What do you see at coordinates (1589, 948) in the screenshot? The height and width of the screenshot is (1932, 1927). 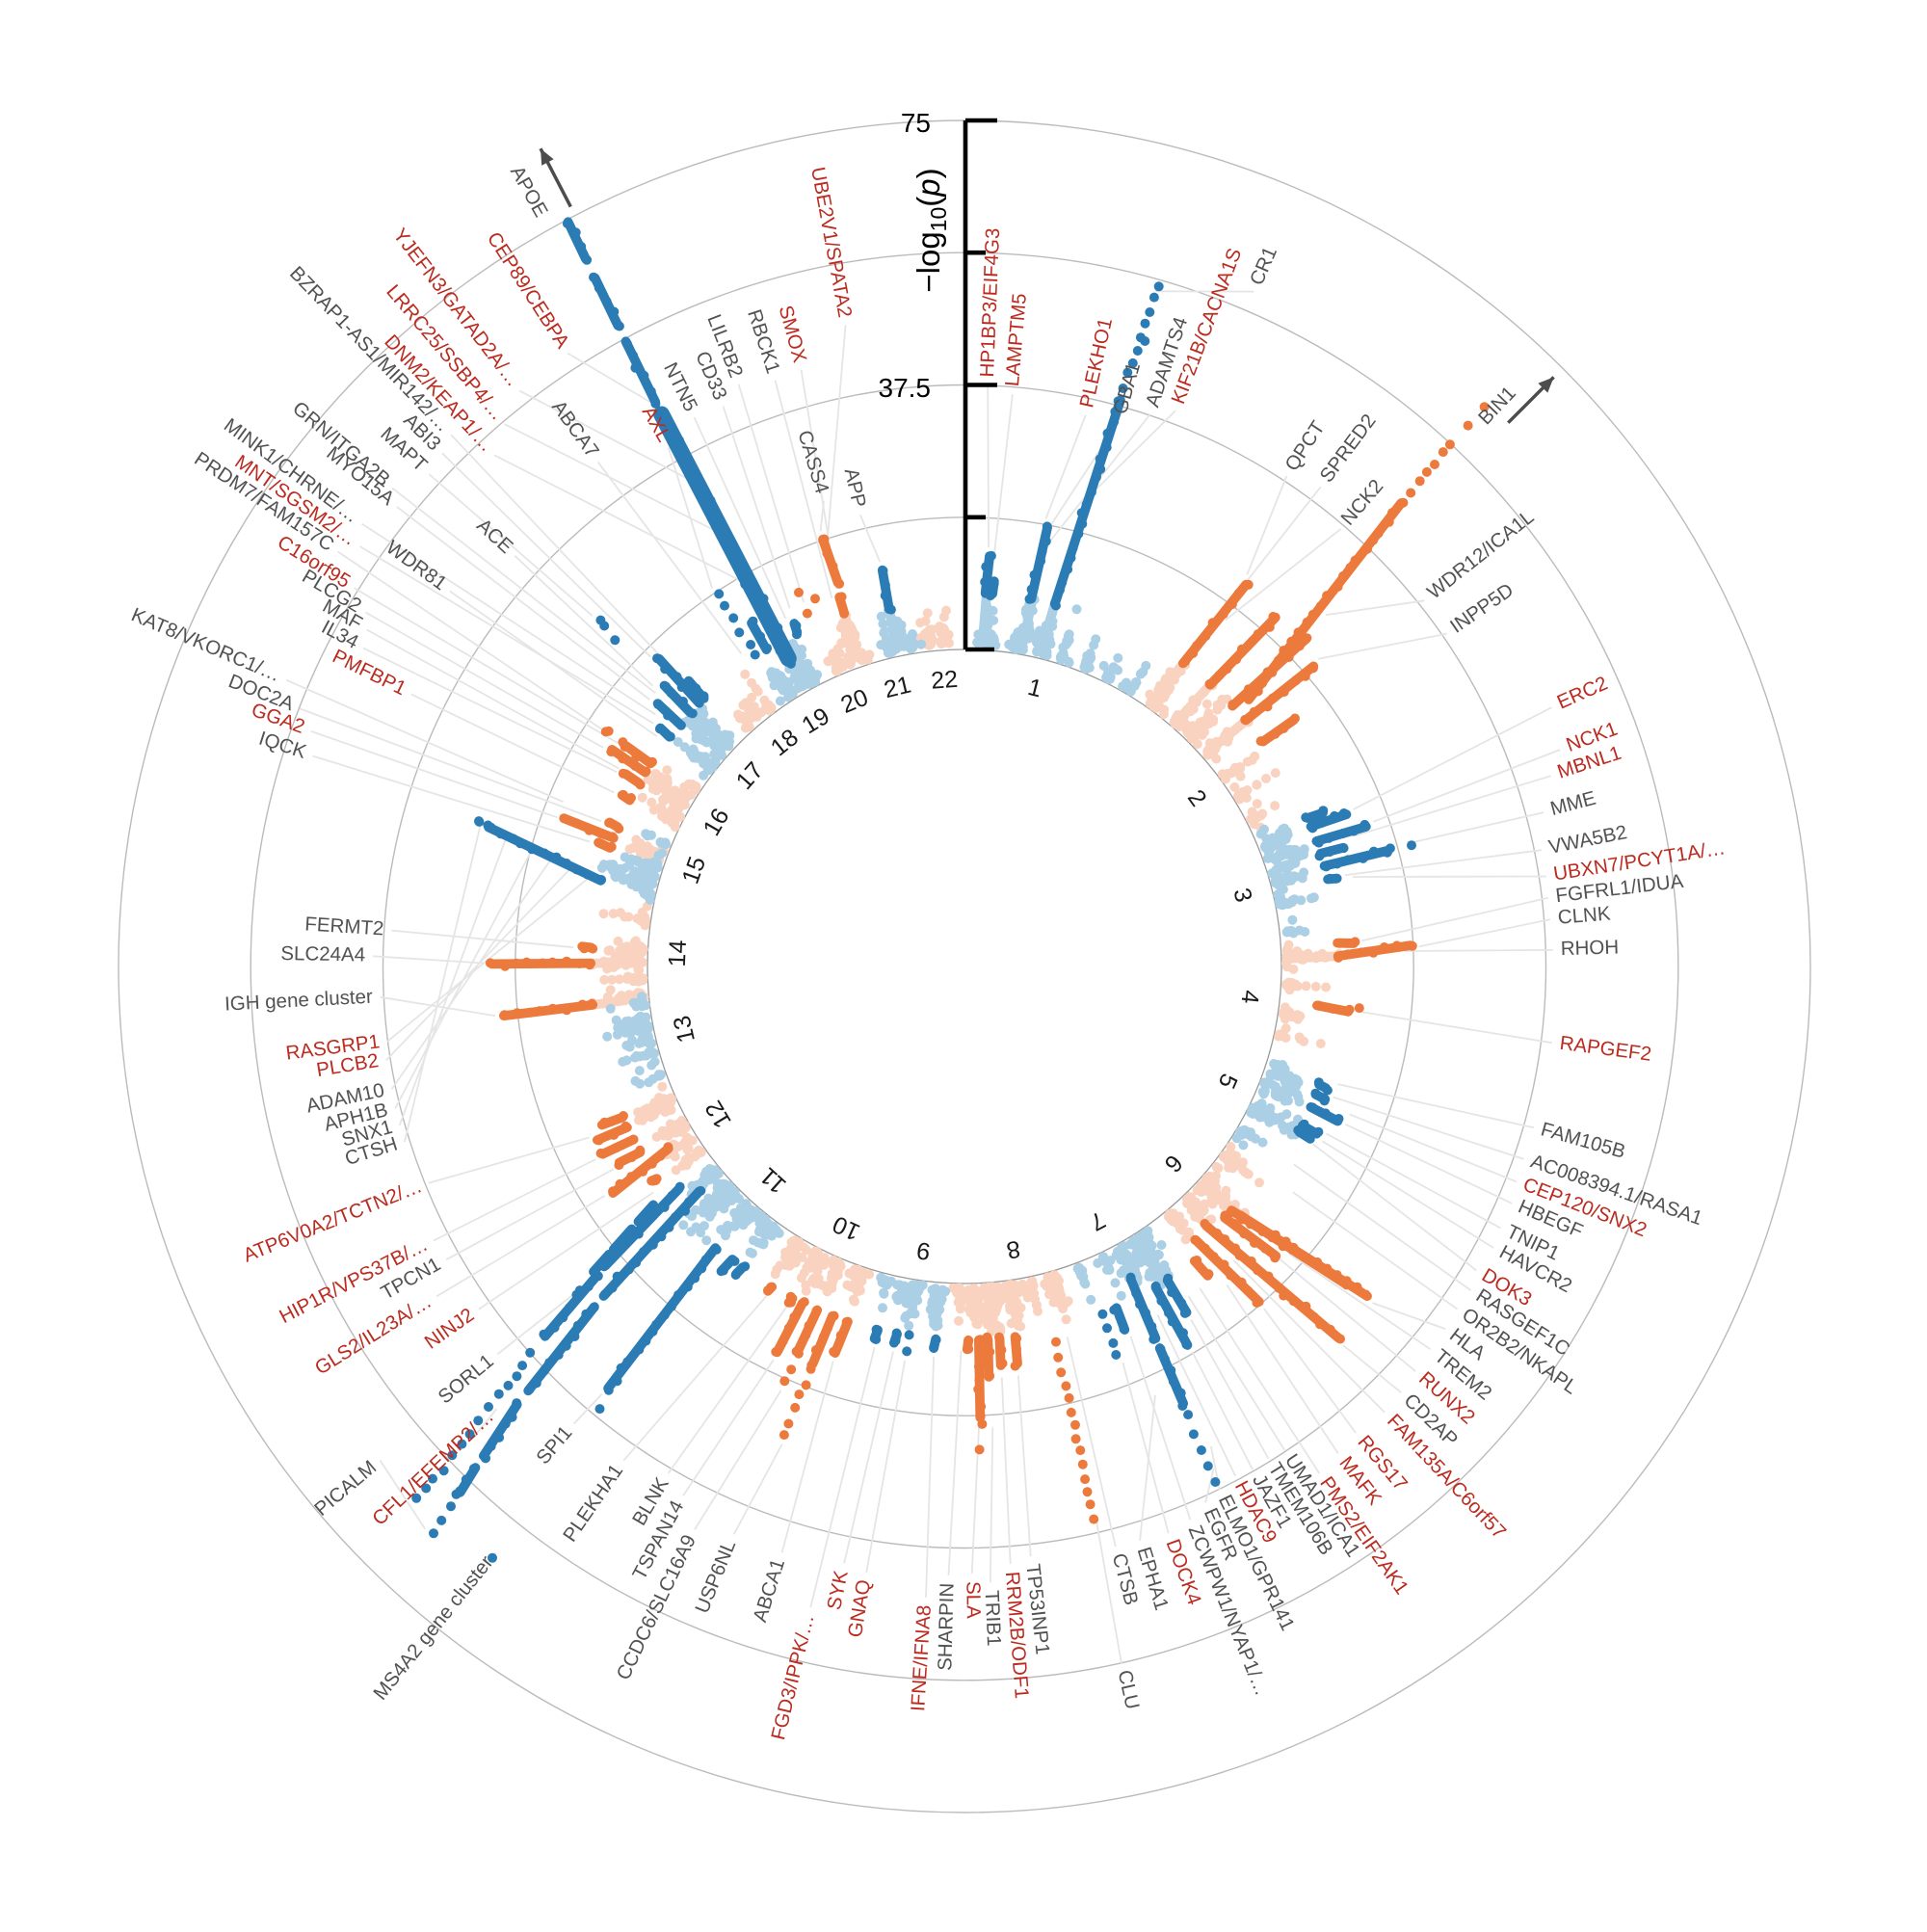 I see `svg-text: RHOH` at bounding box center [1589, 948].